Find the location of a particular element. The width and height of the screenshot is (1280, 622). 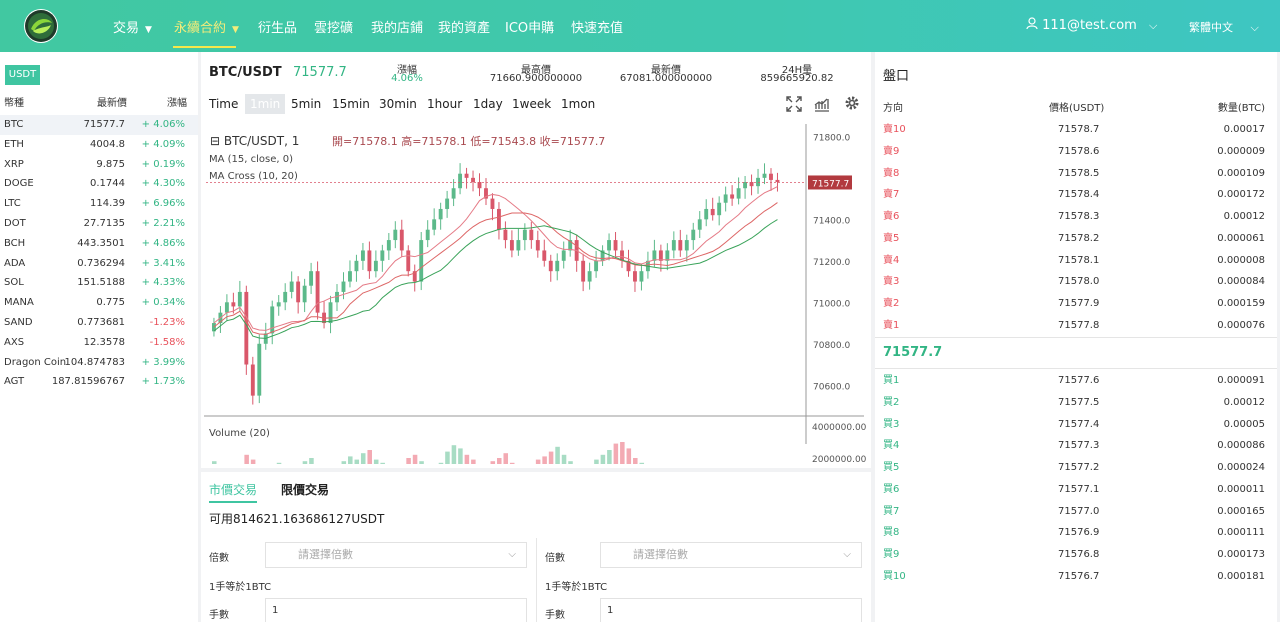

market-row: ADA 0.736294 + 3.41% is located at coordinates (99, 264).